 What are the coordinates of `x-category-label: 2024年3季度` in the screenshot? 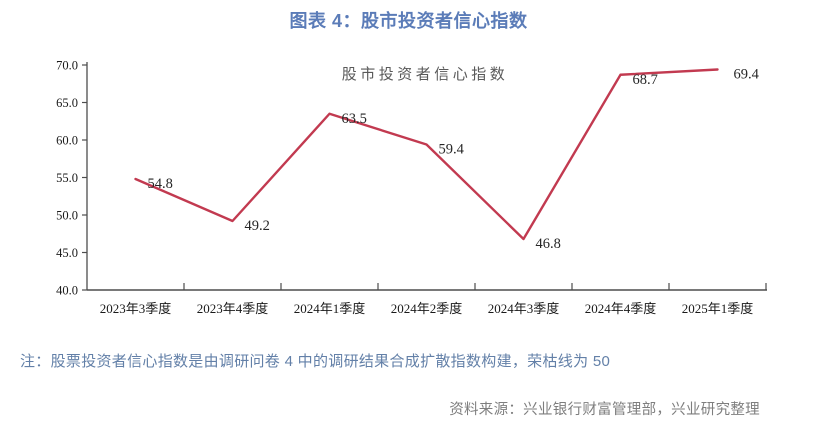 It's located at (524, 308).